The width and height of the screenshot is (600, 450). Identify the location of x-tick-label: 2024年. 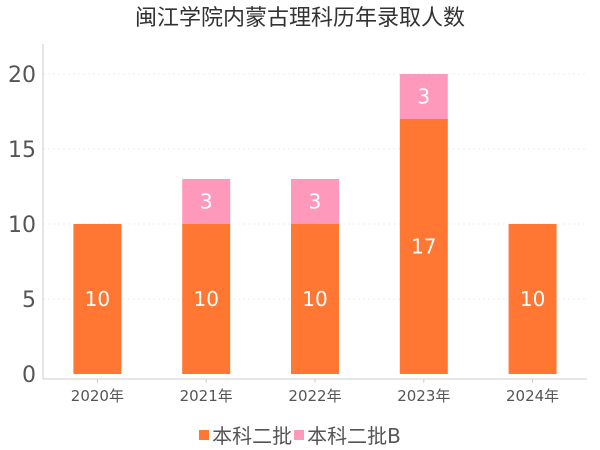
(532, 396).